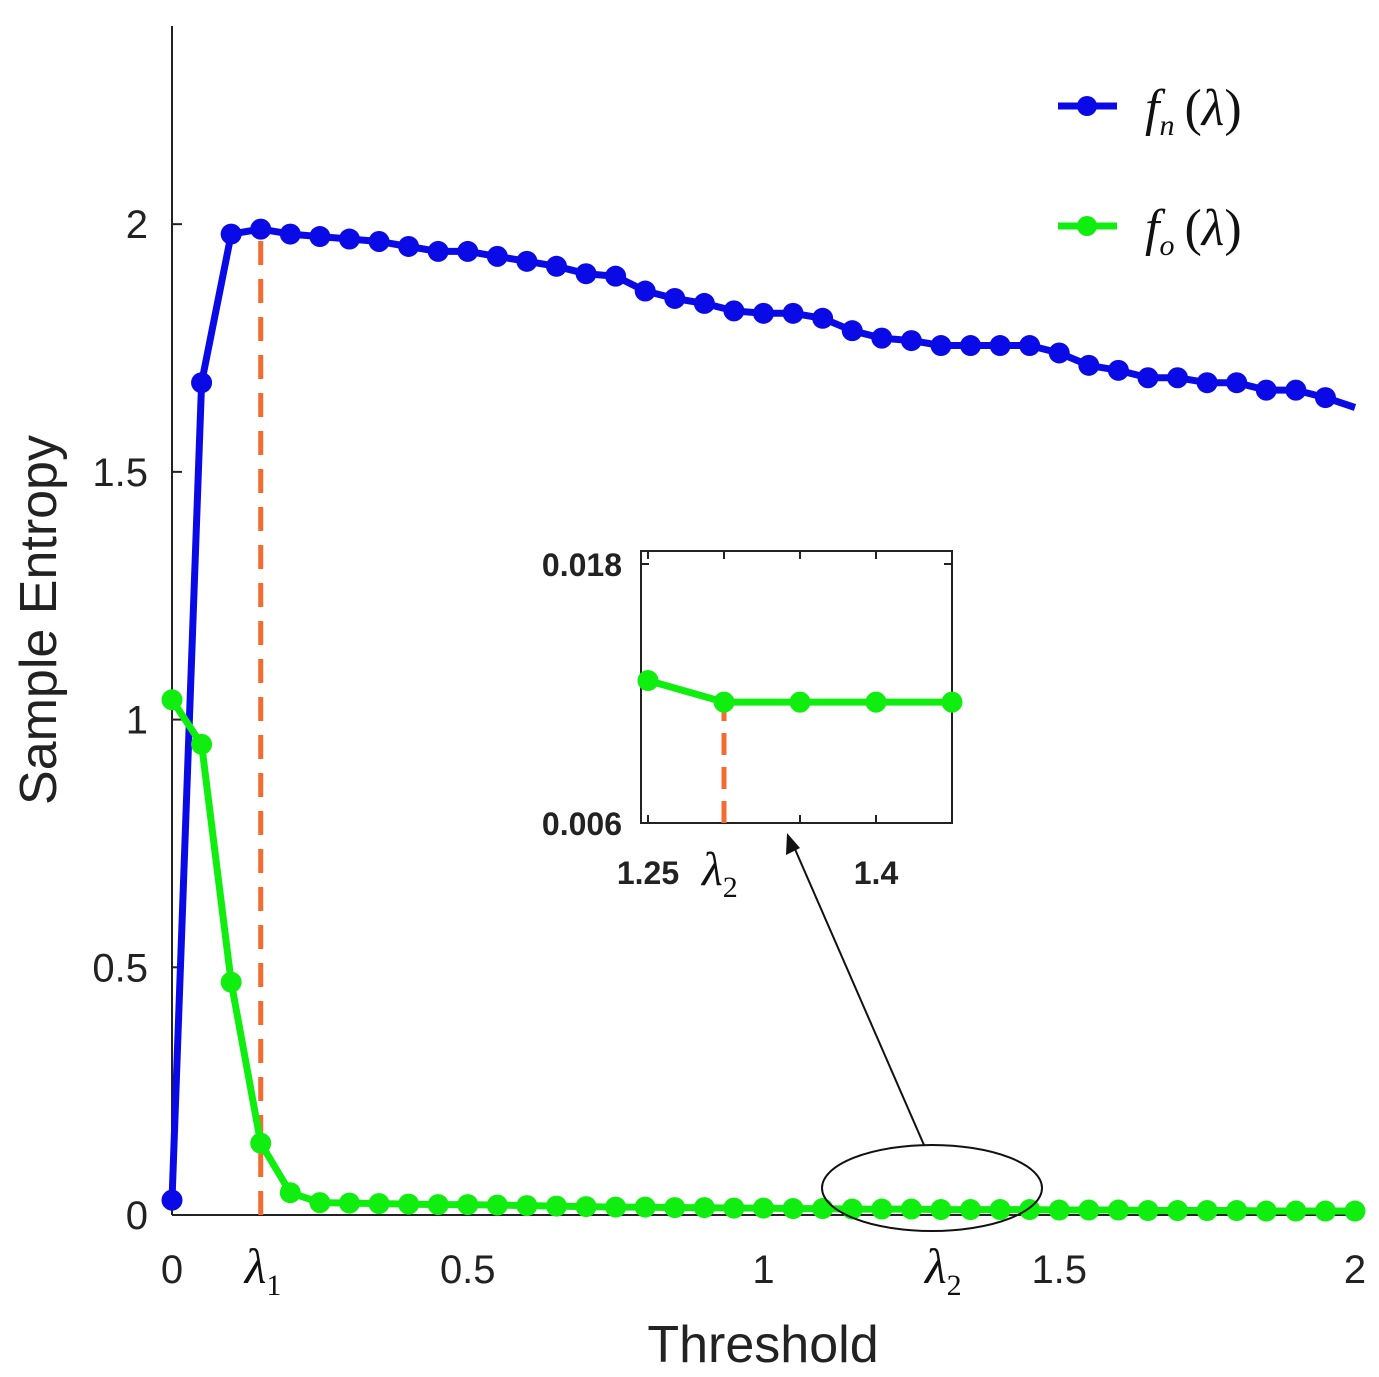 This screenshot has height=1377, width=1379. I want to click on inset-lambda2-label: λ2, so click(719, 873).